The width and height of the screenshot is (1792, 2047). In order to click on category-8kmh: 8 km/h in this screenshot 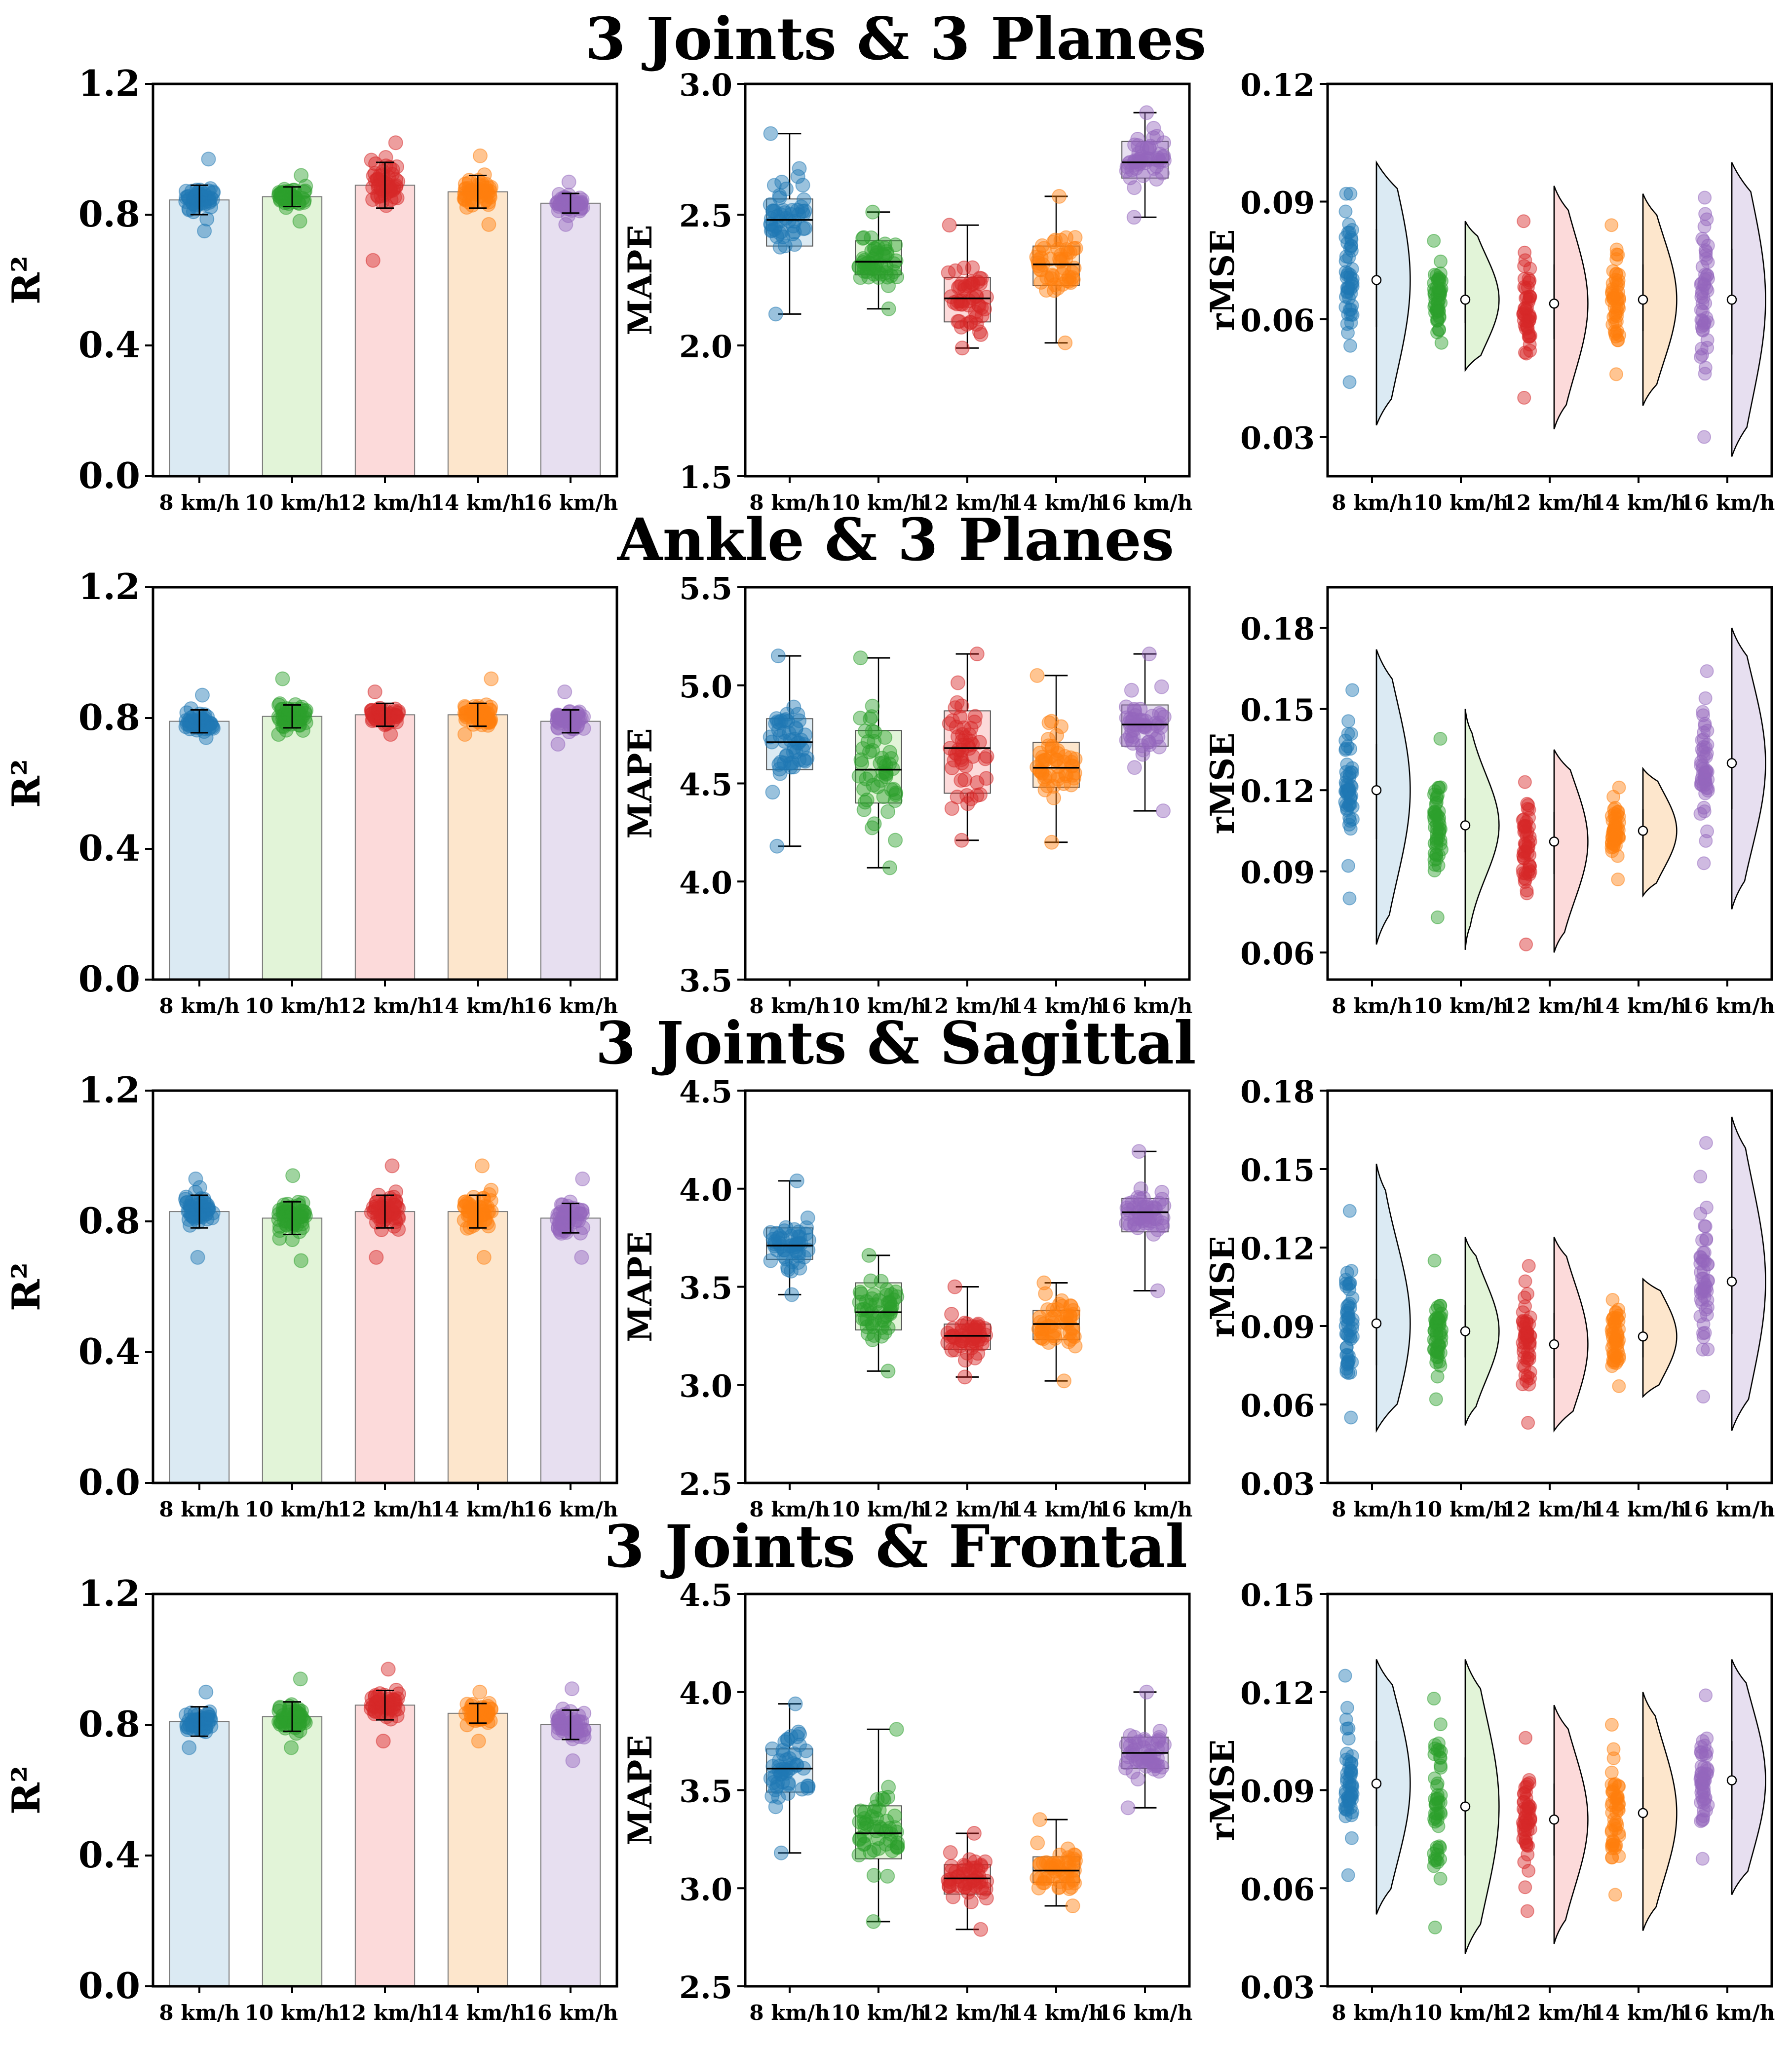, I will do `click(1372, 337)`.